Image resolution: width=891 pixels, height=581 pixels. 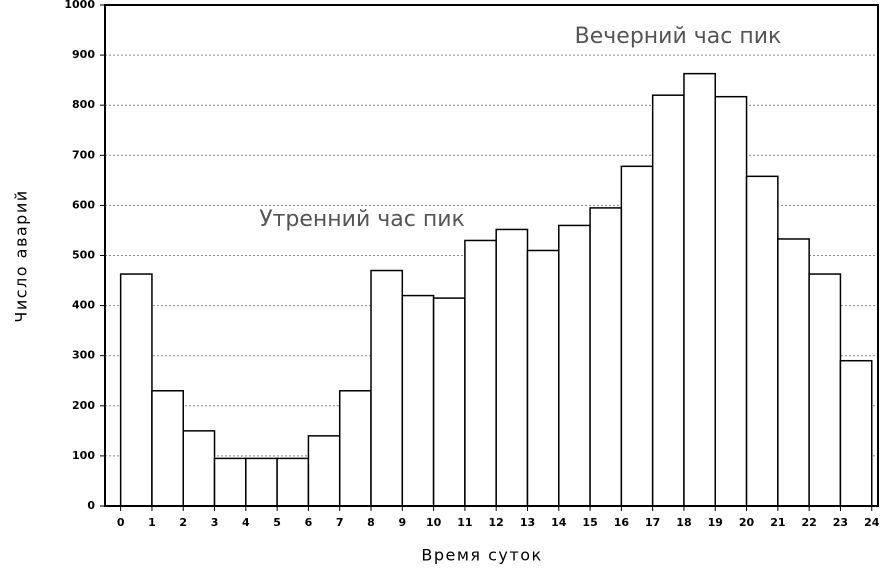 What do you see at coordinates (83, 455) in the screenshot?
I see `y-tick-label: 100` at bounding box center [83, 455].